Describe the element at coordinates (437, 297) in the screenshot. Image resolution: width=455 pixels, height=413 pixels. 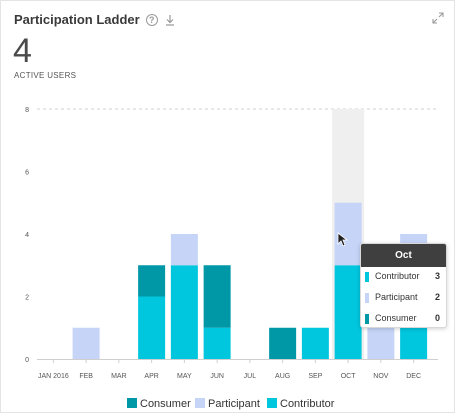
I see `tooltip-row-value: 2` at that location.